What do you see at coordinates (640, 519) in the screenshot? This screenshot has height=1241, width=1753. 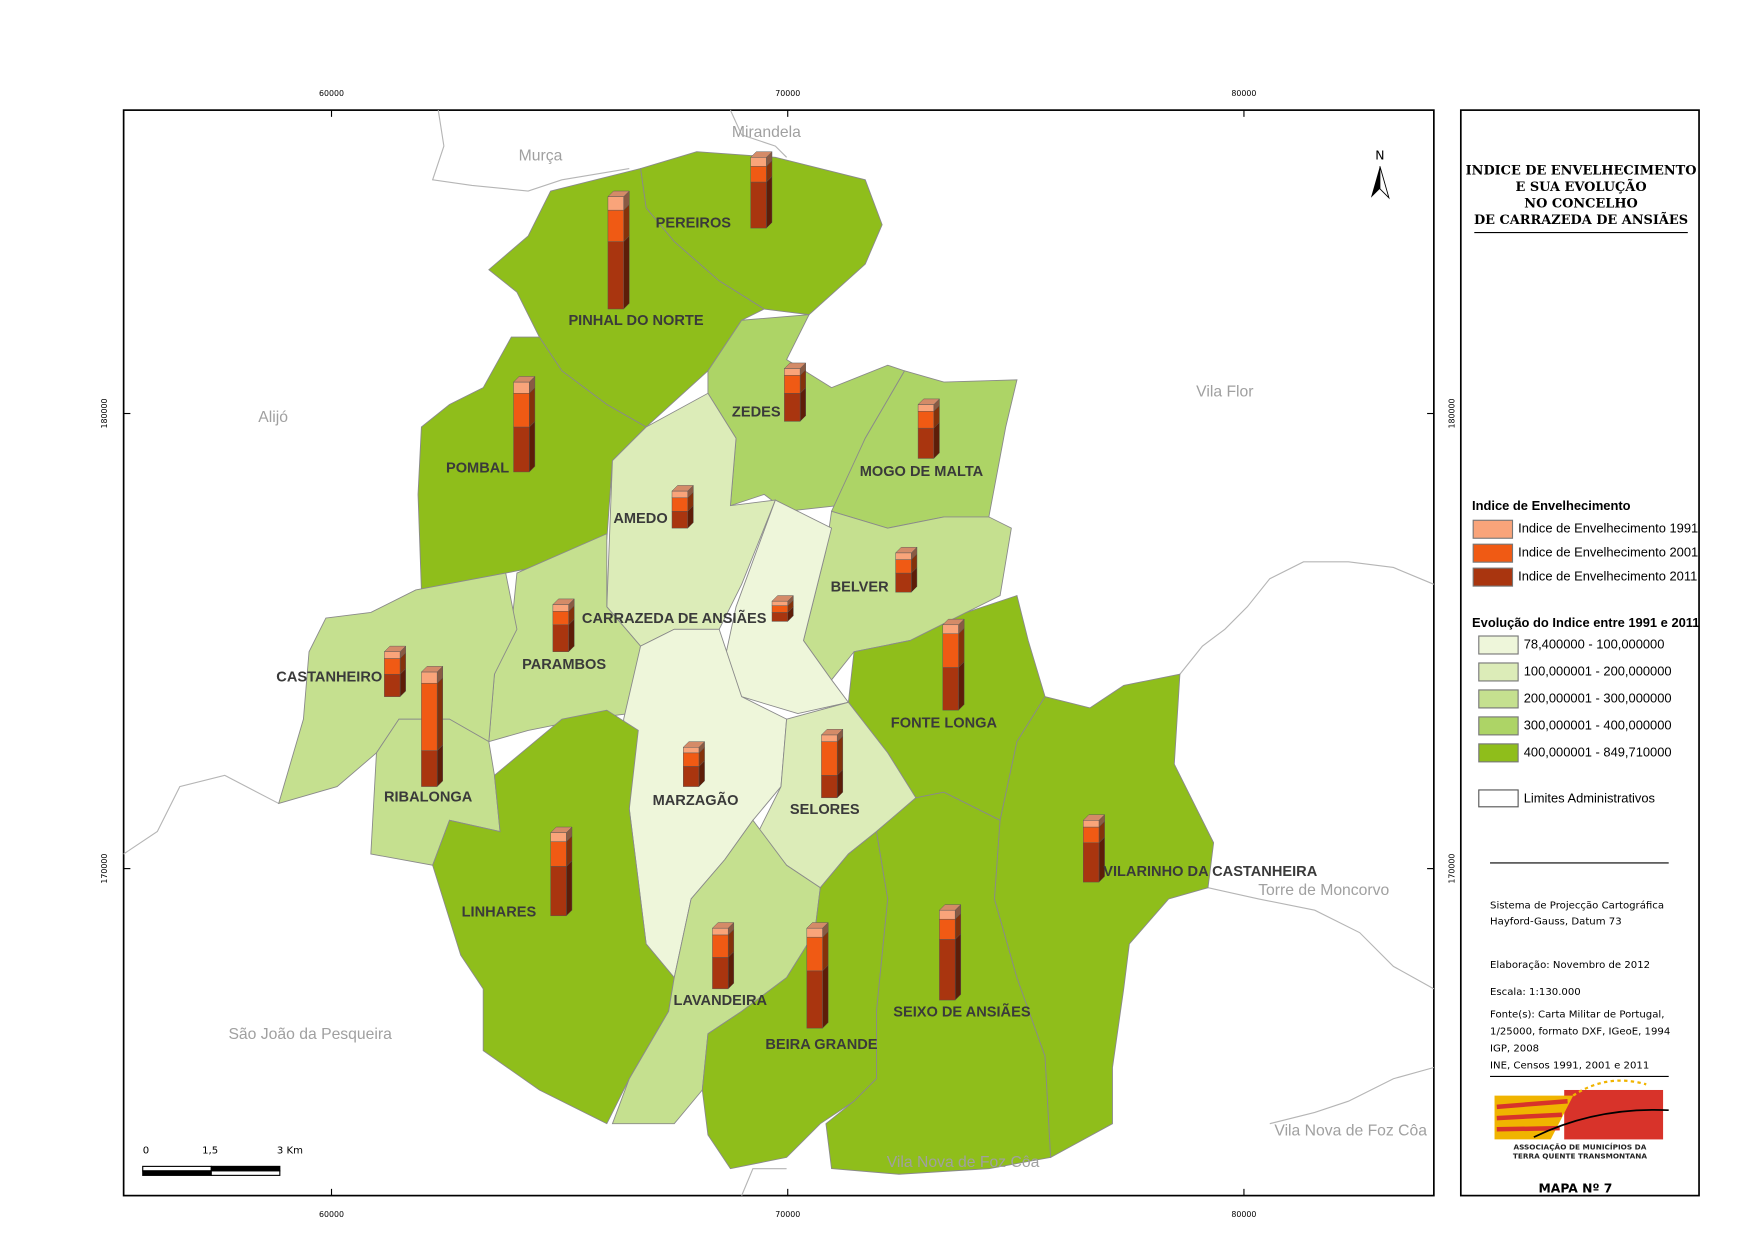 I see `parish-label: AMEDO` at bounding box center [640, 519].